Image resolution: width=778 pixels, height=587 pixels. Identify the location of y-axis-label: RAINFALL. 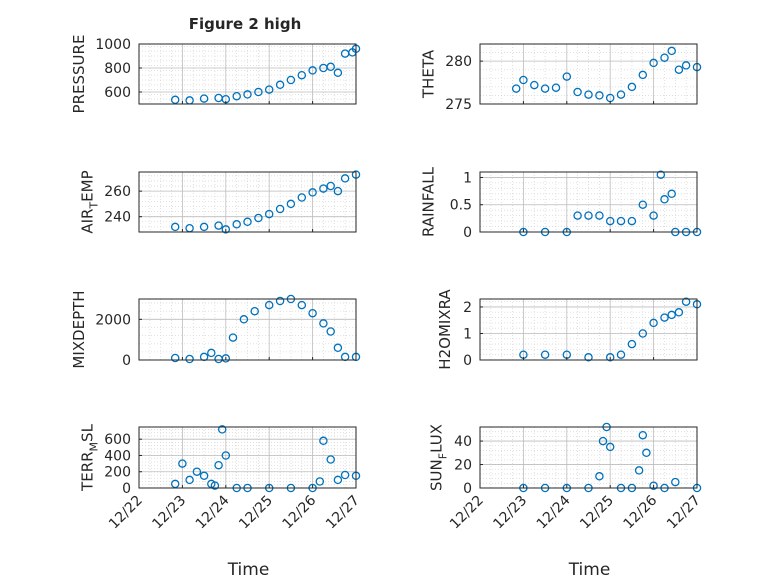
(428, 201).